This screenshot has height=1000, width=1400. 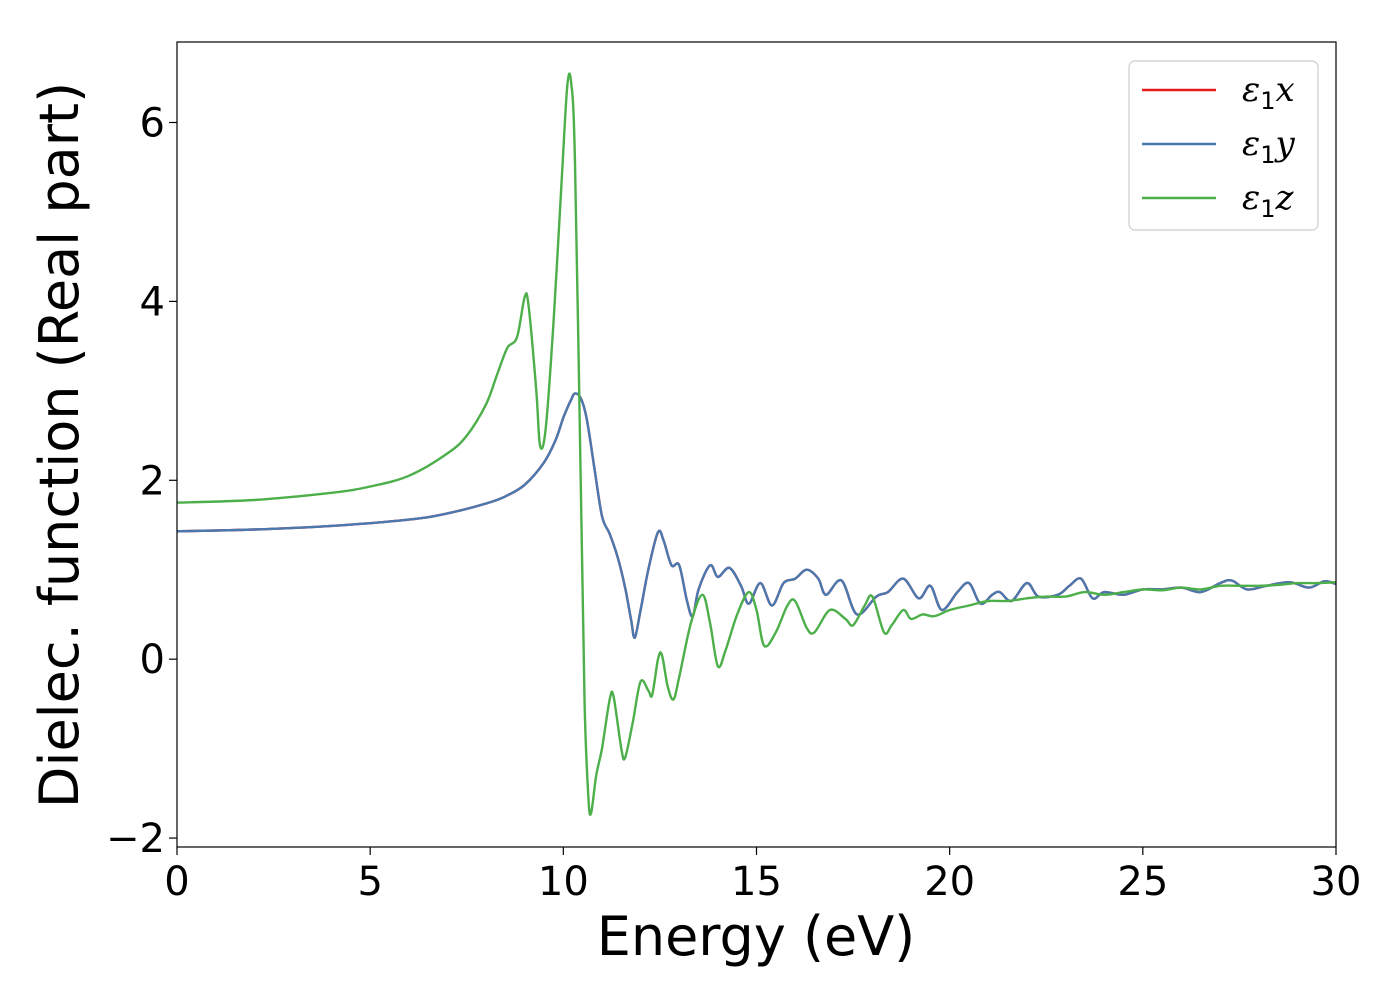 What do you see at coordinates (1269, 146) in the screenshot?
I see `legend-label-y: ε1y` at bounding box center [1269, 146].